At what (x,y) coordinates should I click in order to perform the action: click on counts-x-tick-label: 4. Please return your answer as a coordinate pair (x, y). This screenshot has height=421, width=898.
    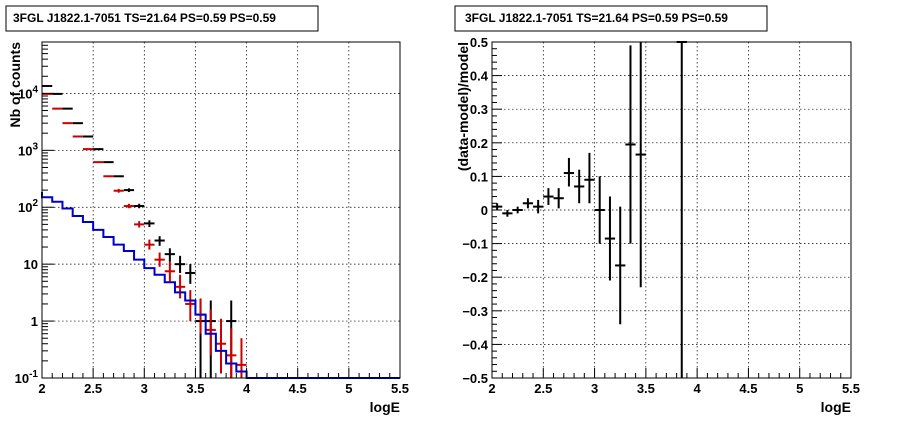
    Looking at the image, I should click on (247, 388).